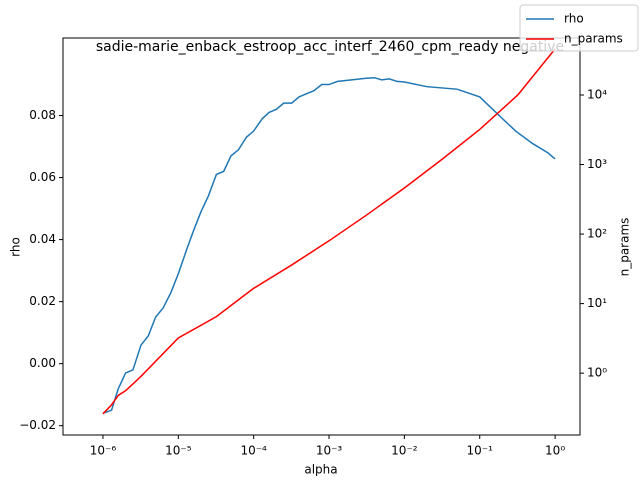 The height and width of the screenshot is (488, 644). Describe the element at coordinates (329, 451) in the screenshot. I see `x-tick-label: 10⁻³` at that location.